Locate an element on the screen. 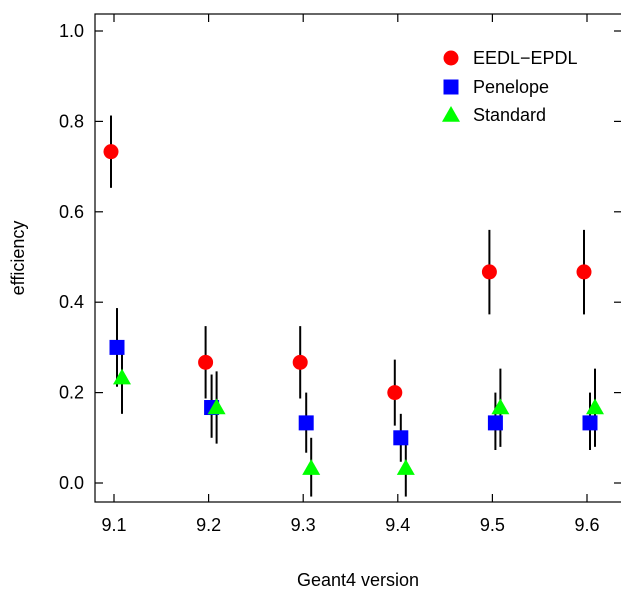  x-tick-label: 9.2 is located at coordinates (208, 525).